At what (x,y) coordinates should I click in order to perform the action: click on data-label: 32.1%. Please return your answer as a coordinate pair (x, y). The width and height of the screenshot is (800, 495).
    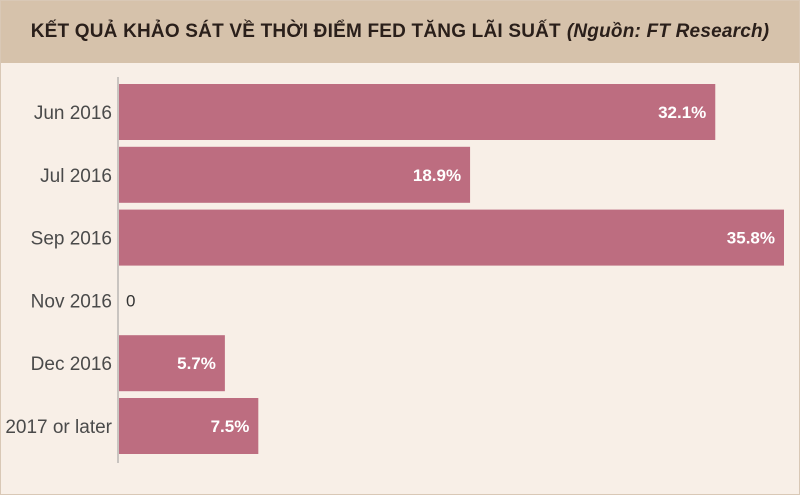
    Looking at the image, I should click on (682, 112).